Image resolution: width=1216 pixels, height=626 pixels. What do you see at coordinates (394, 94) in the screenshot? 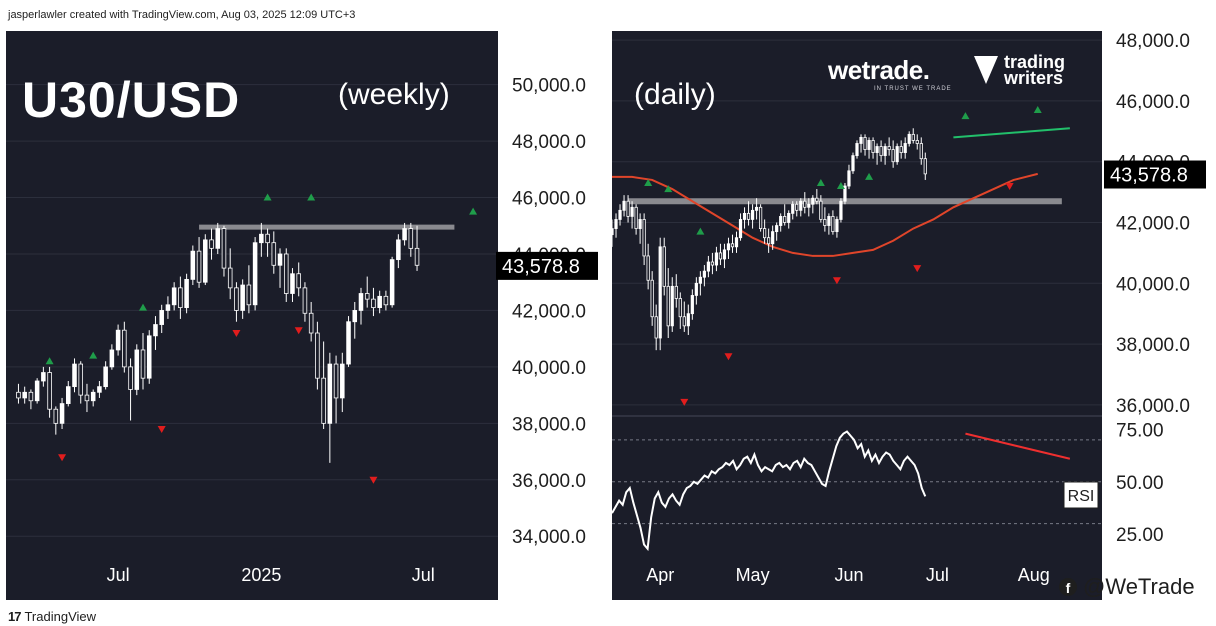
I see `weekly-subtitle: (weekly)` at bounding box center [394, 94].